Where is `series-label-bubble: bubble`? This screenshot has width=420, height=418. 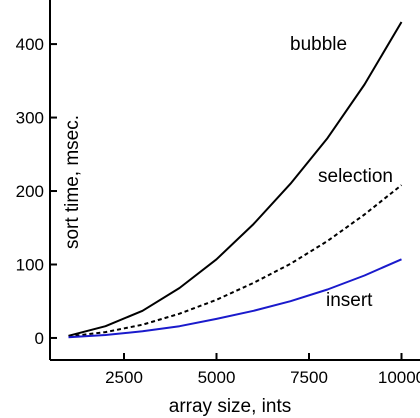
series-label-bubble: bubble is located at coordinates (318, 44).